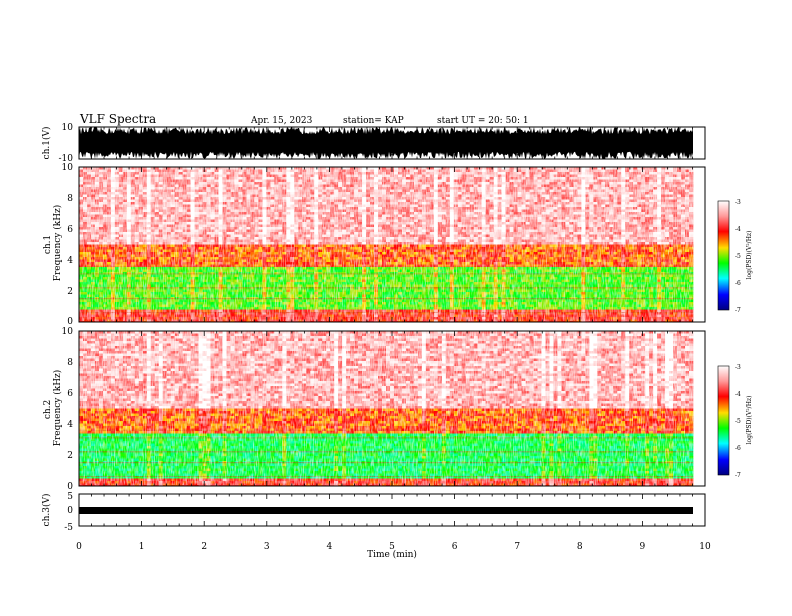  Describe the element at coordinates (483, 121) in the screenshot. I see `start-time-label: start UT = 20: 50: 1` at that location.